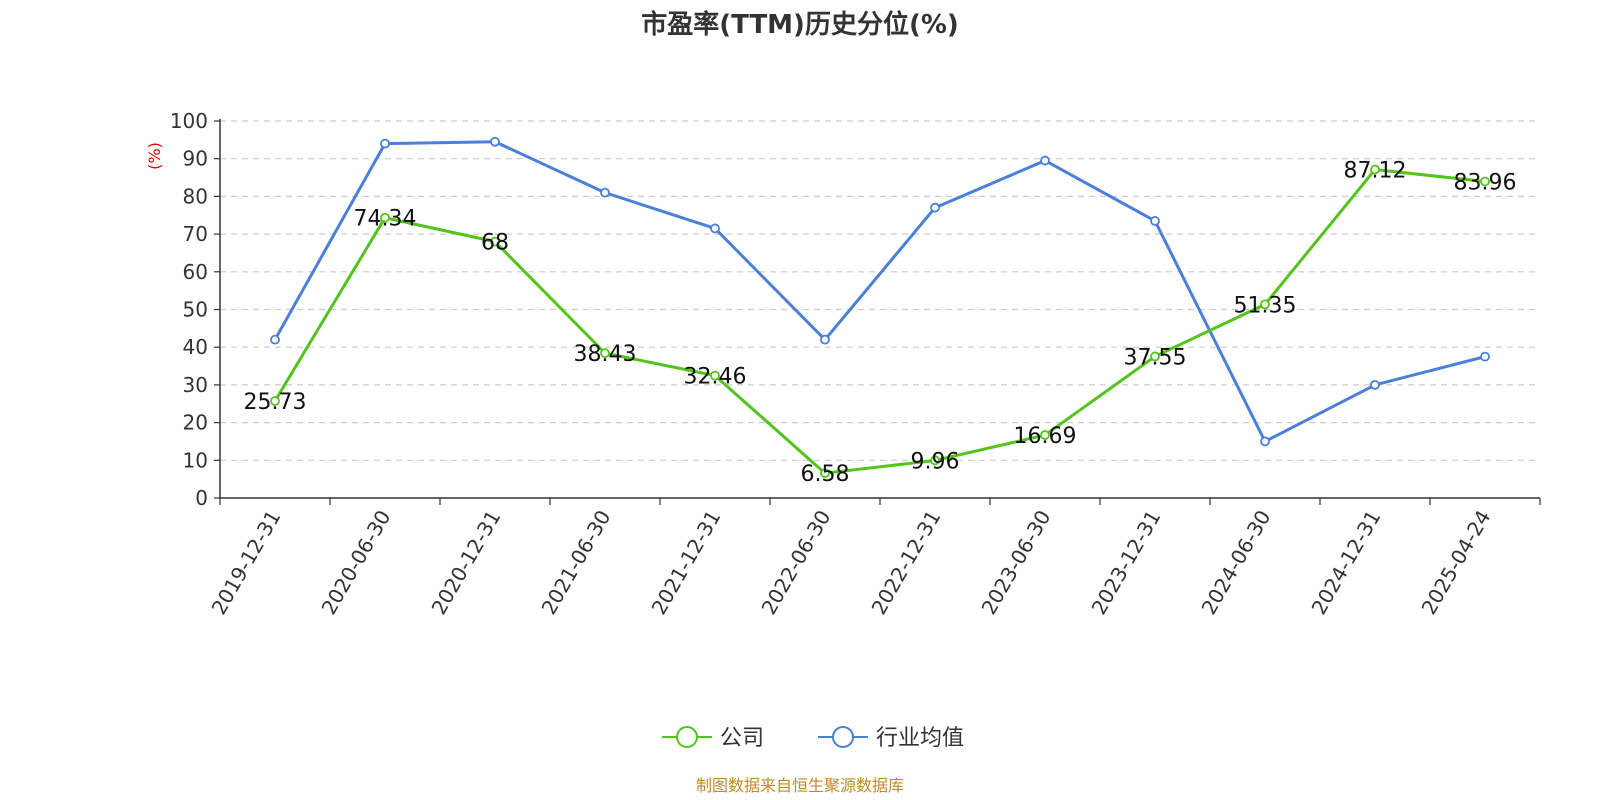 Image resolution: width=1600 pixels, height=800 pixels. What do you see at coordinates (189, 121) in the screenshot?
I see `y-tick-label: 100` at bounding box center [189, 121].